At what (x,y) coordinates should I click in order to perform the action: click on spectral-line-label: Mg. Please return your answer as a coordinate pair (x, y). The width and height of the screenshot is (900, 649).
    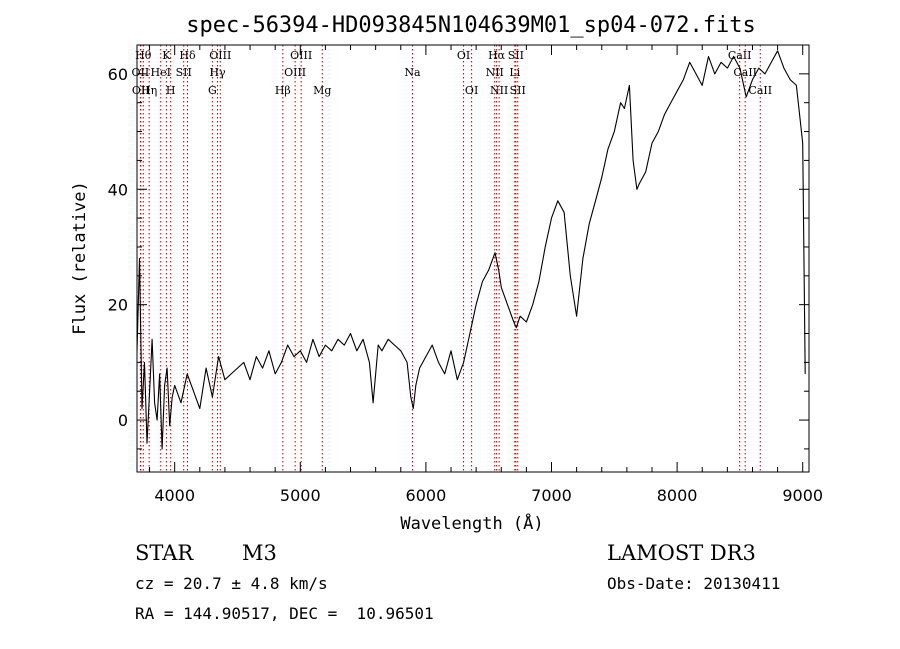
    Looking at the image, I should click on (322, 90).